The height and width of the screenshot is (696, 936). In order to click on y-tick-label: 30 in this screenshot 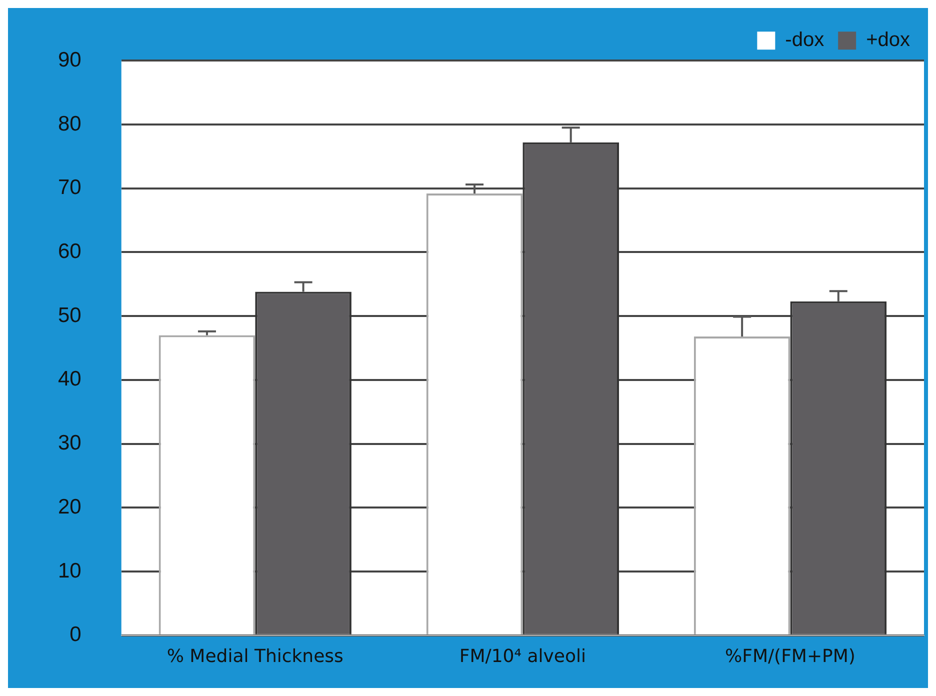, I will do `click(70, 443)`.